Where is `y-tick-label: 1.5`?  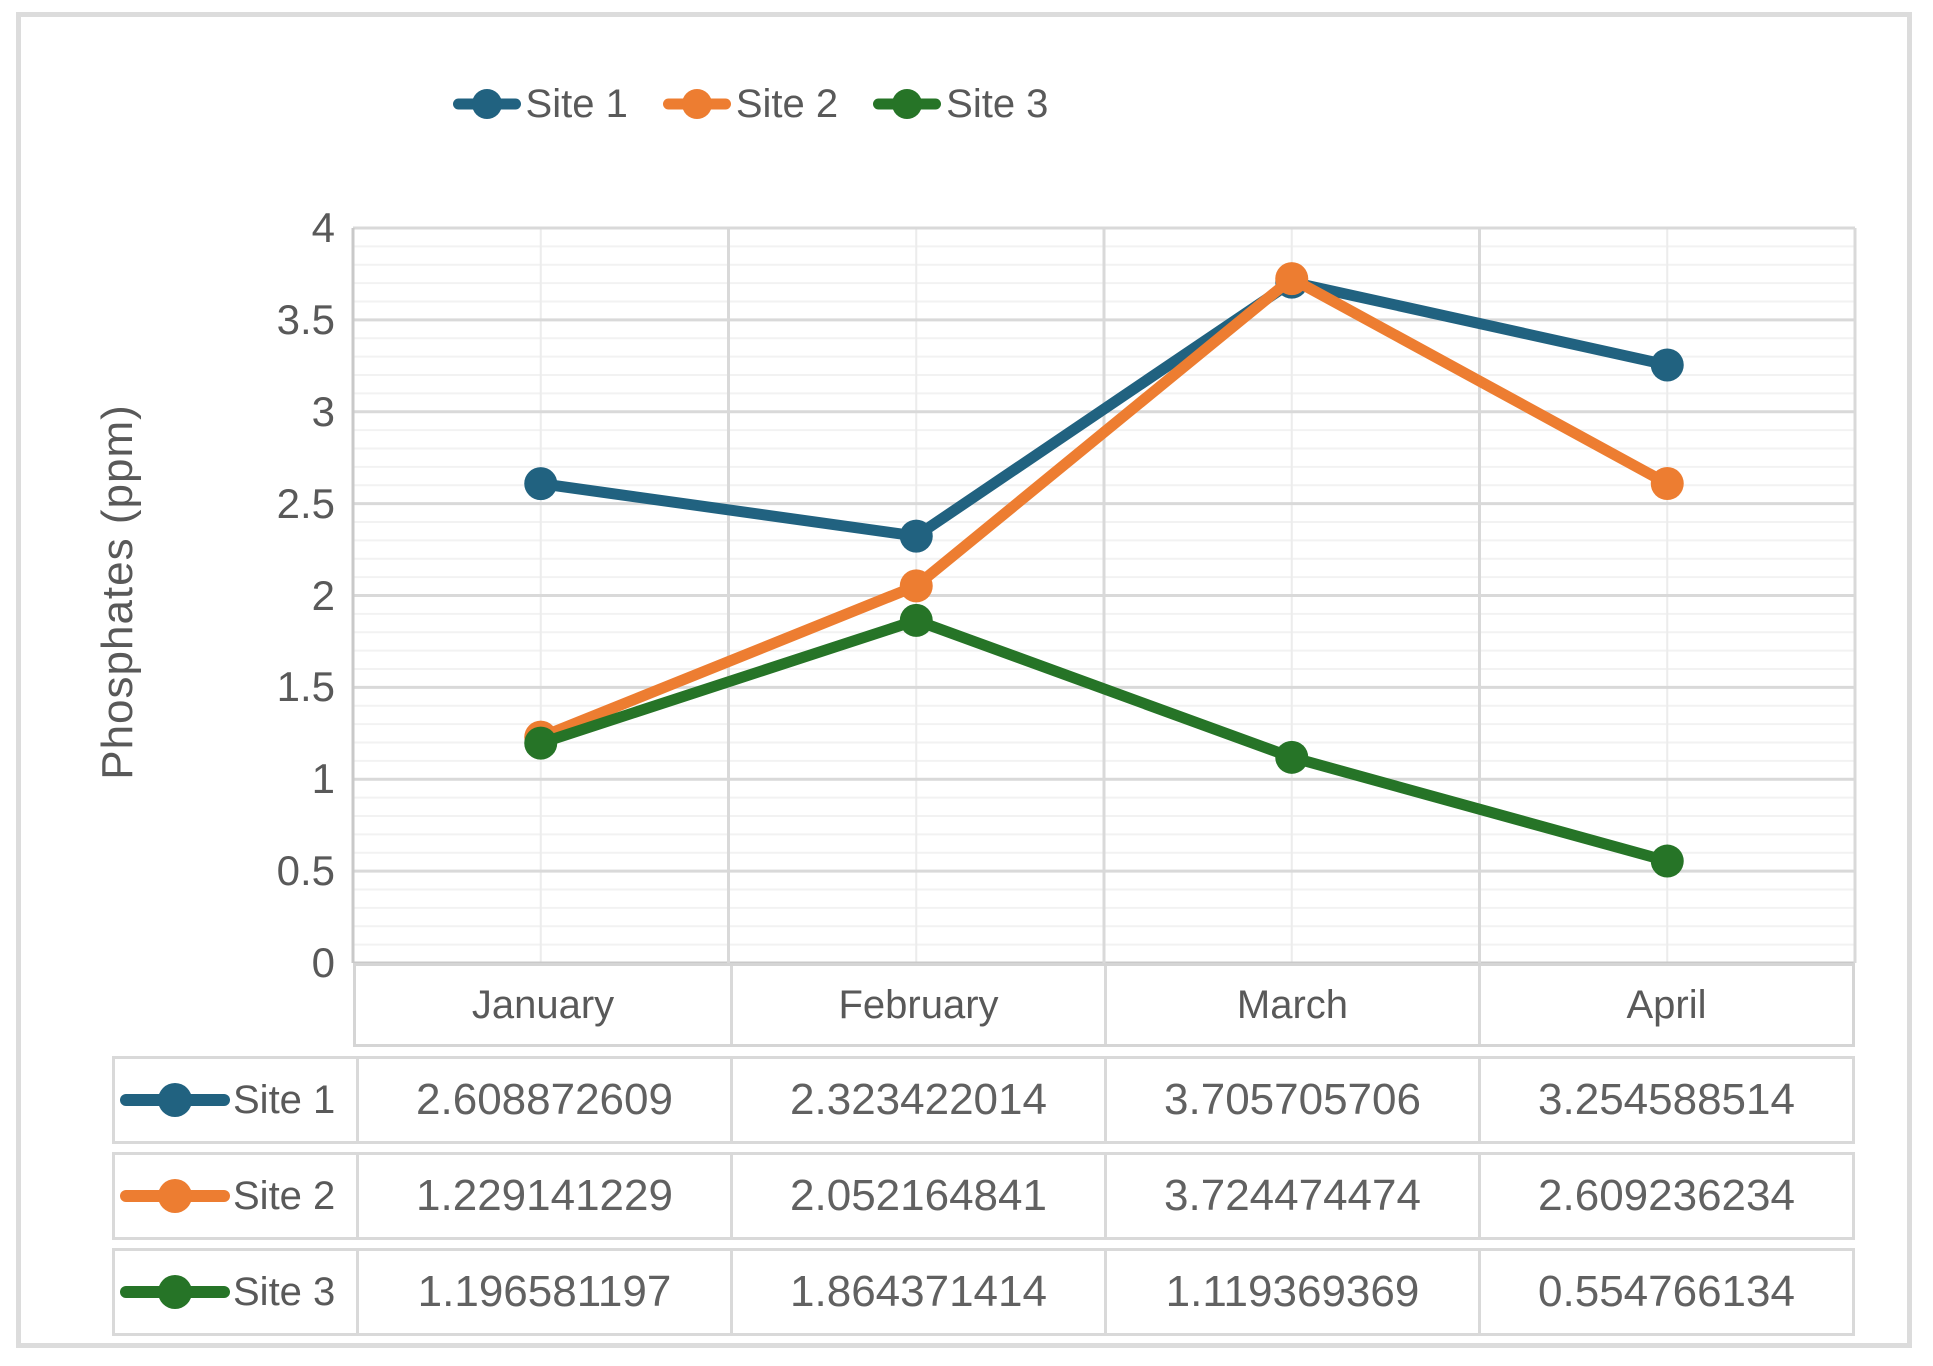
y-tick-label: 1.5 is located at coordinates (305, 687).